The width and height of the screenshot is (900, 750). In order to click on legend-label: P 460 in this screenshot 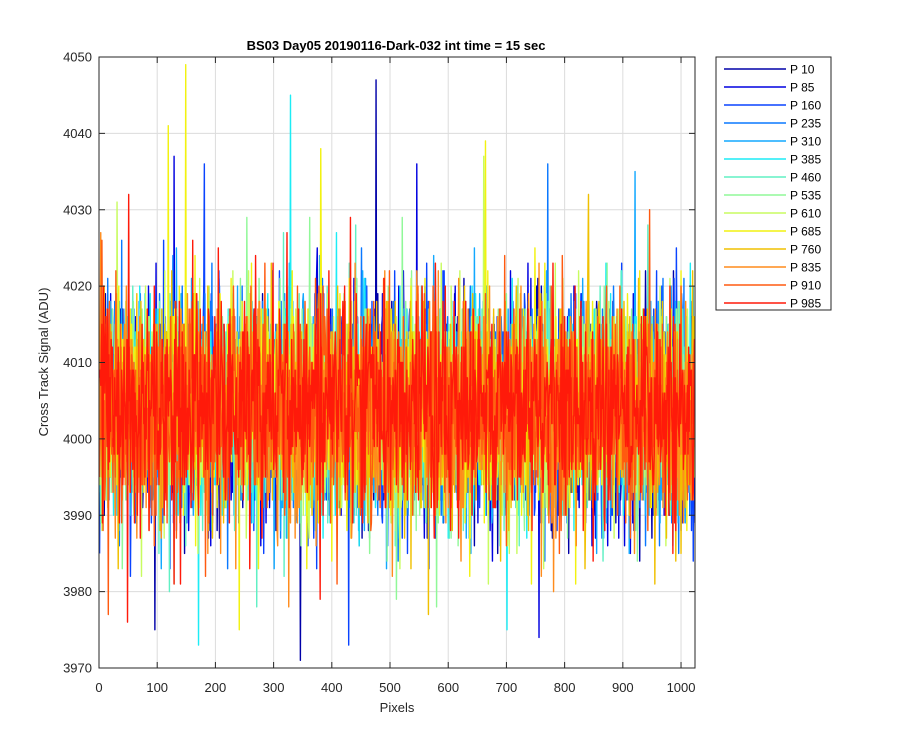, I will do `click(805, 178)`.